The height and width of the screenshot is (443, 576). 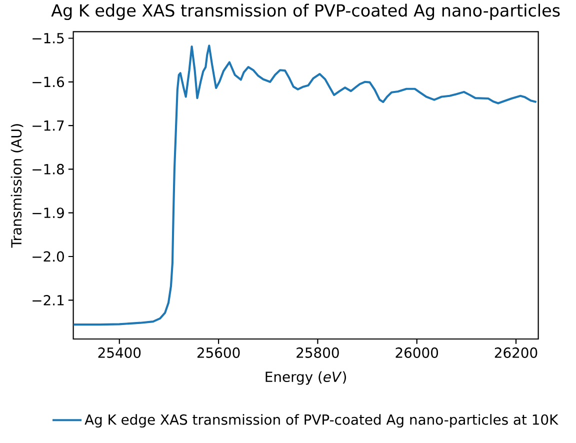 What do you see at coordinates (306, 378) in the screenshot?
I see `x-axis-title: Energy (eV)` at bounding box center [306, 378].